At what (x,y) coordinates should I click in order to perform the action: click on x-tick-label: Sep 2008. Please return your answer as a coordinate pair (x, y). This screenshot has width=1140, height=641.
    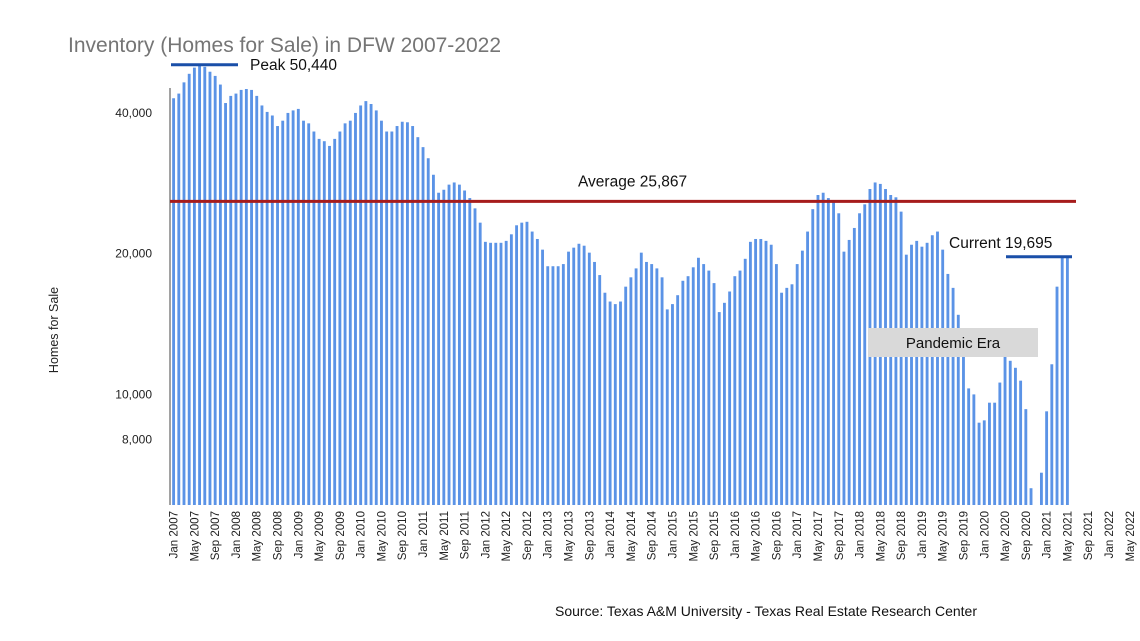
    Looking at the image, I should click on (279, 535).